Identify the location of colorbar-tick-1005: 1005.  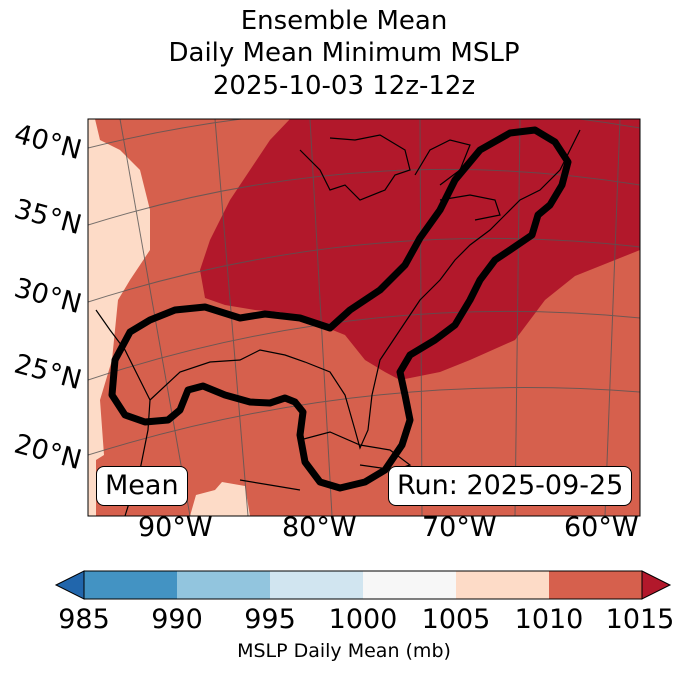
(456, 619).